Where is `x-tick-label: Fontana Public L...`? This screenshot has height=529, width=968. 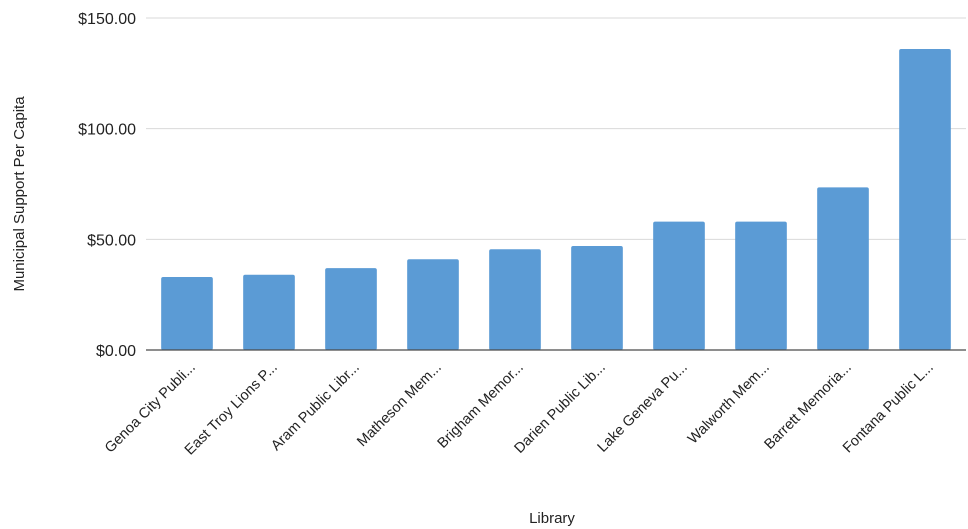 x-tick-label: Fontana Public L... is located at coordinates (888, 408).